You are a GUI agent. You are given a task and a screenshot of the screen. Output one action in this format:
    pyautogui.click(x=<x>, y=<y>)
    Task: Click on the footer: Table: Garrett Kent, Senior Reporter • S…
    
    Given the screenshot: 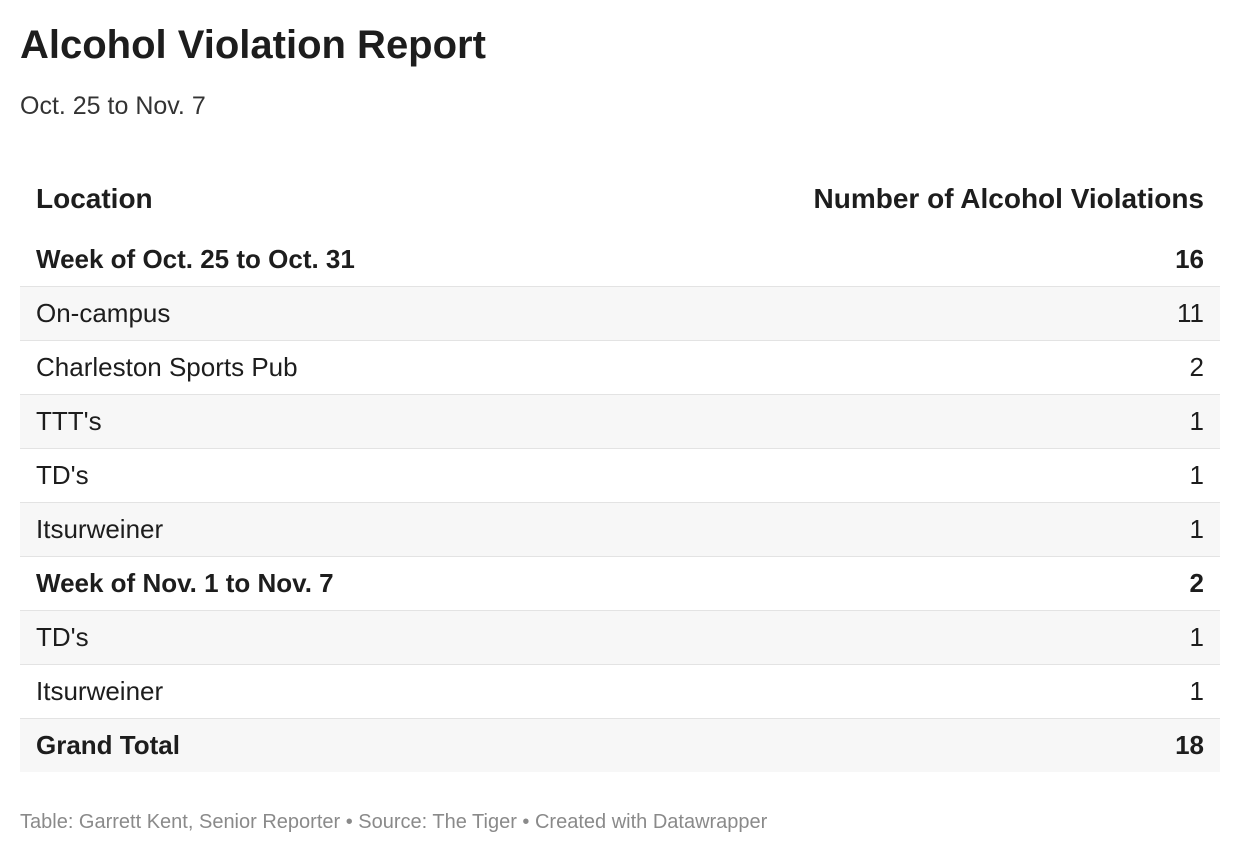 What is the action you would take?
    pyautogui.click(x=394, y=822)
    